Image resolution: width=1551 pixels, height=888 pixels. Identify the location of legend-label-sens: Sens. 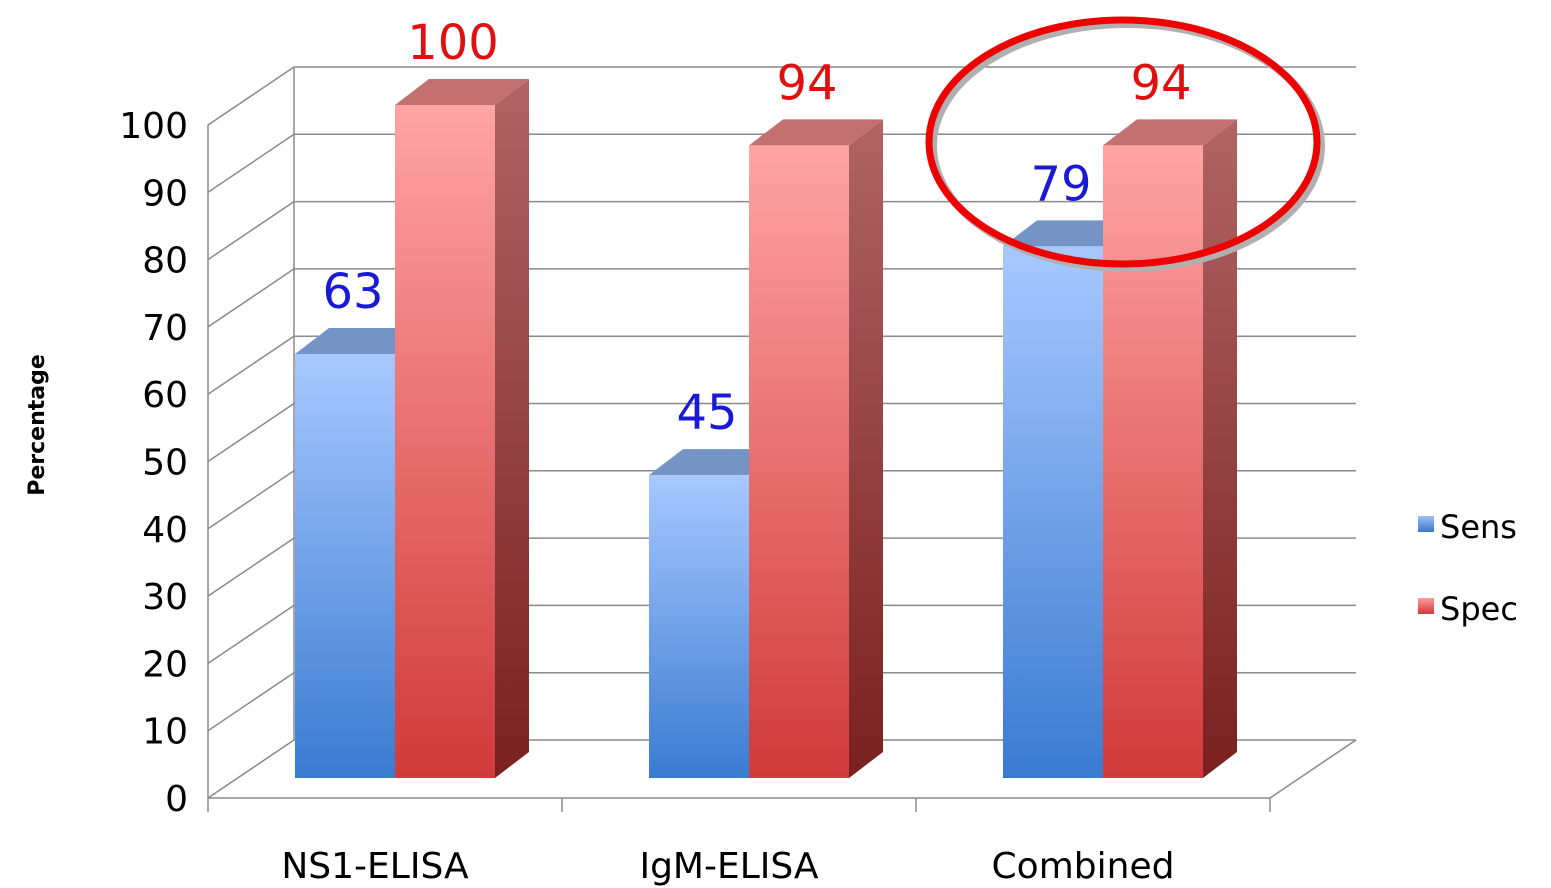
(1478, 527).